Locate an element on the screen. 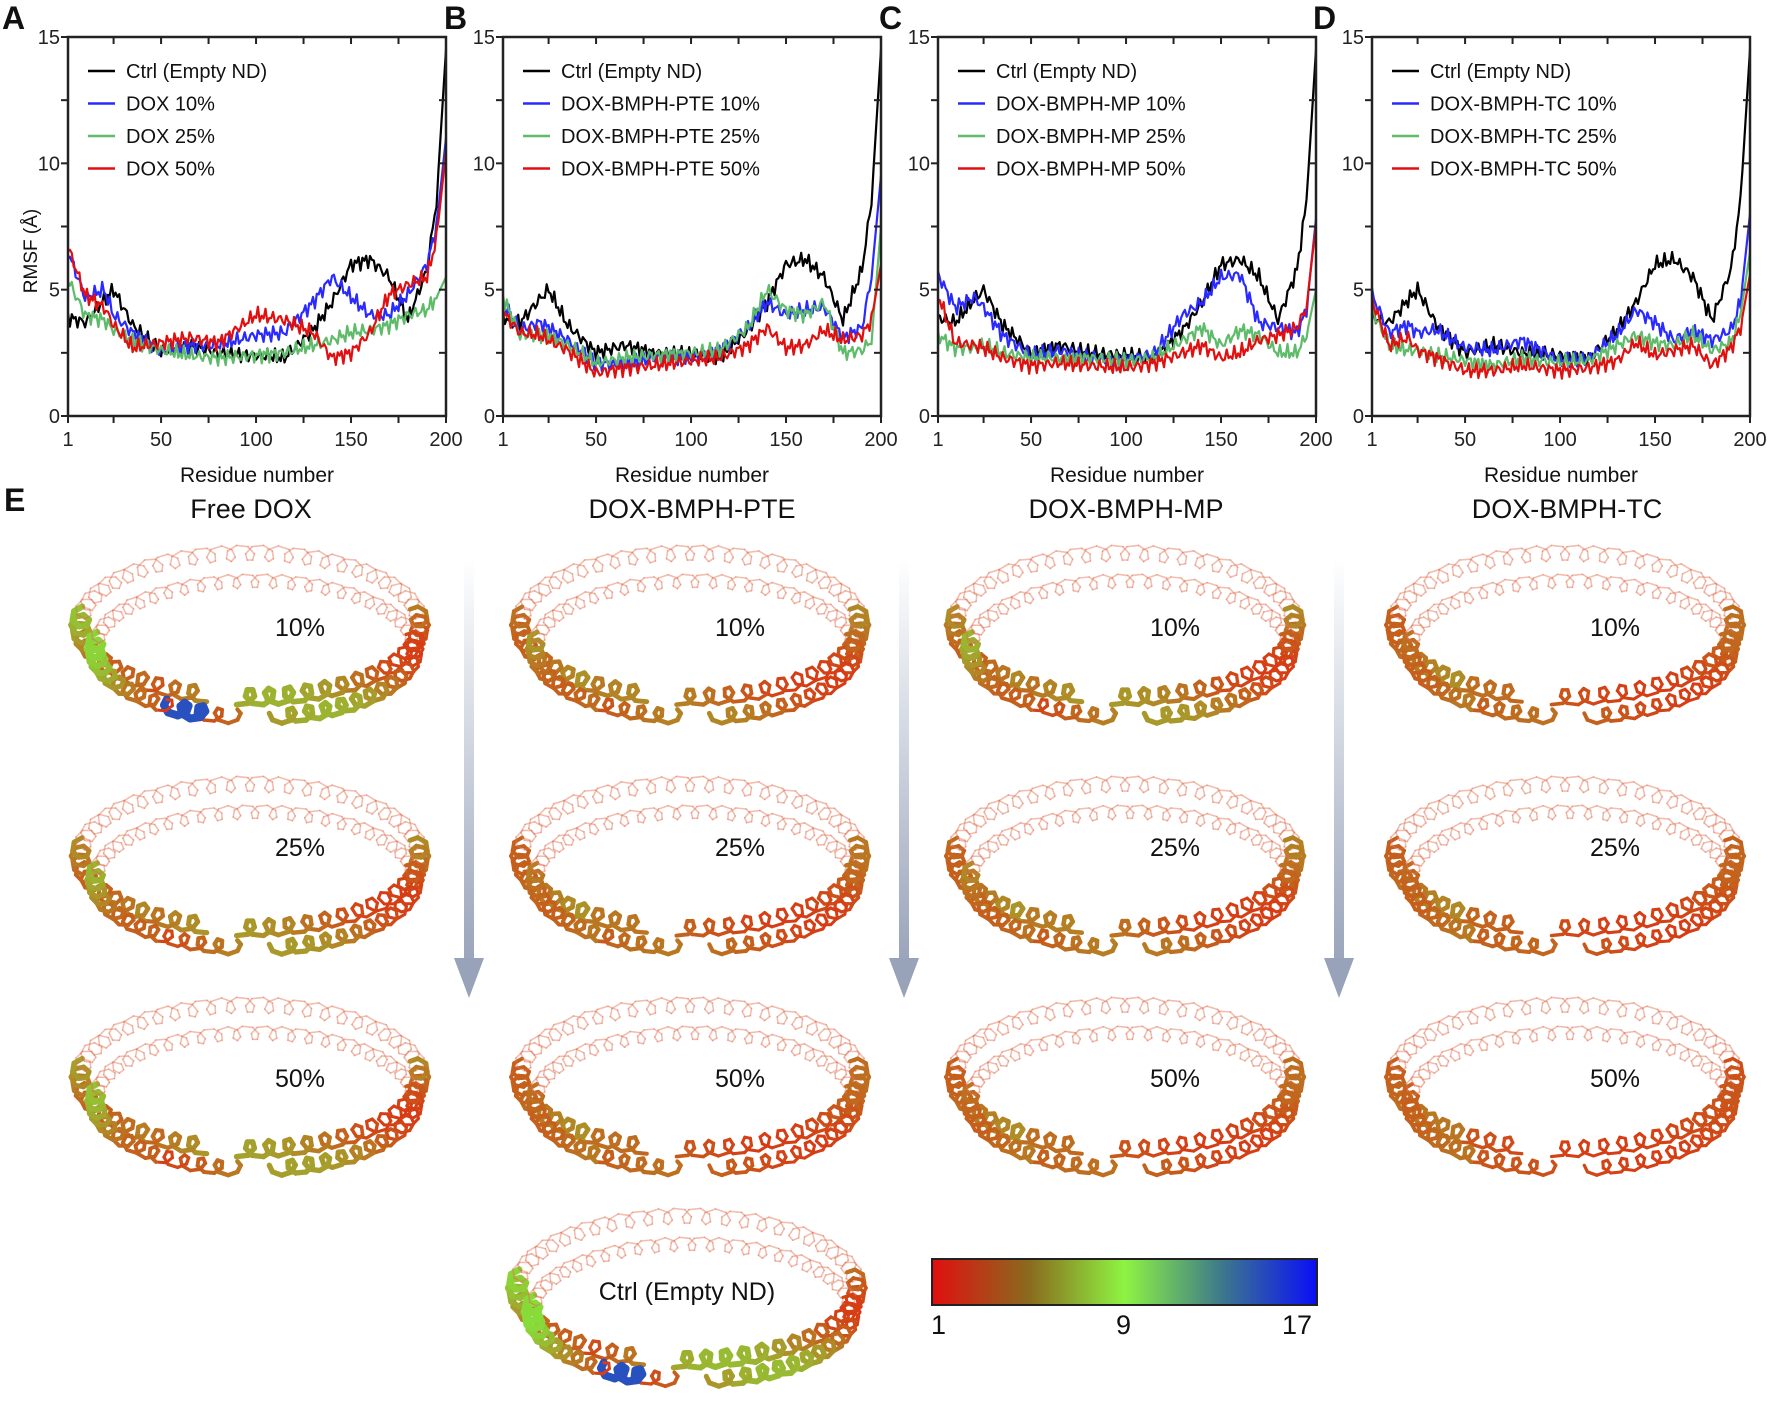 This screenshot has width=1772, height=1415. x-tick-label: 200 is located at coordinates (1749, 440).